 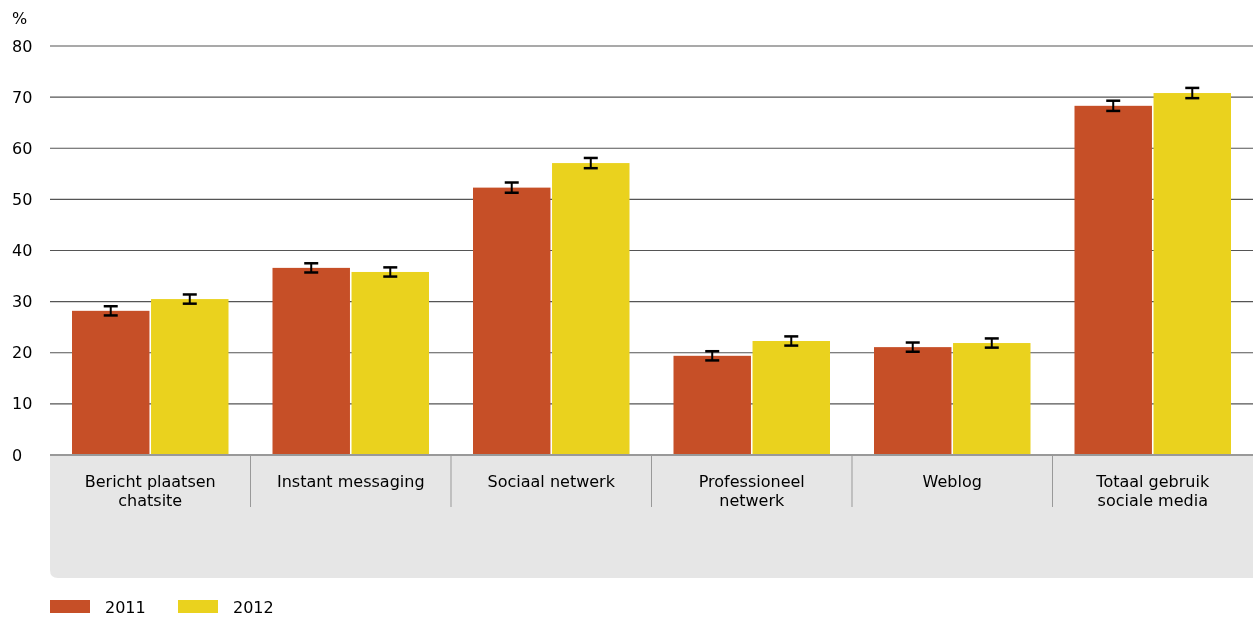 What do you see at coordinates (22, 251) in the screenshot?
I see `y-tick-label: 40` at bounding box center [22, 251].